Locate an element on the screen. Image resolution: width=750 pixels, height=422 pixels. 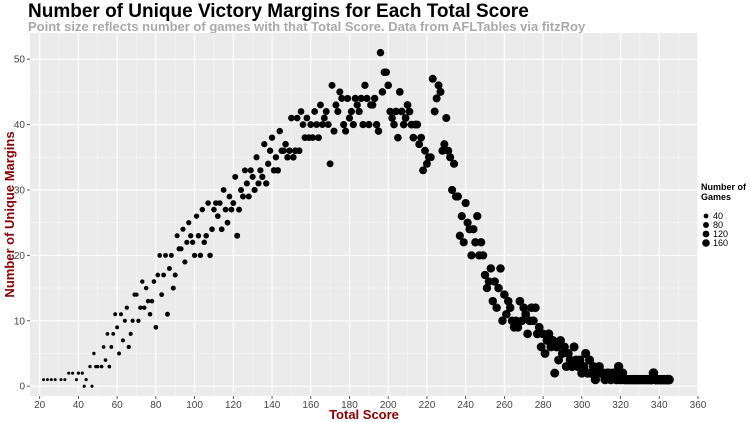
x-tick-label: 20 is located at coordinates (40, 405).